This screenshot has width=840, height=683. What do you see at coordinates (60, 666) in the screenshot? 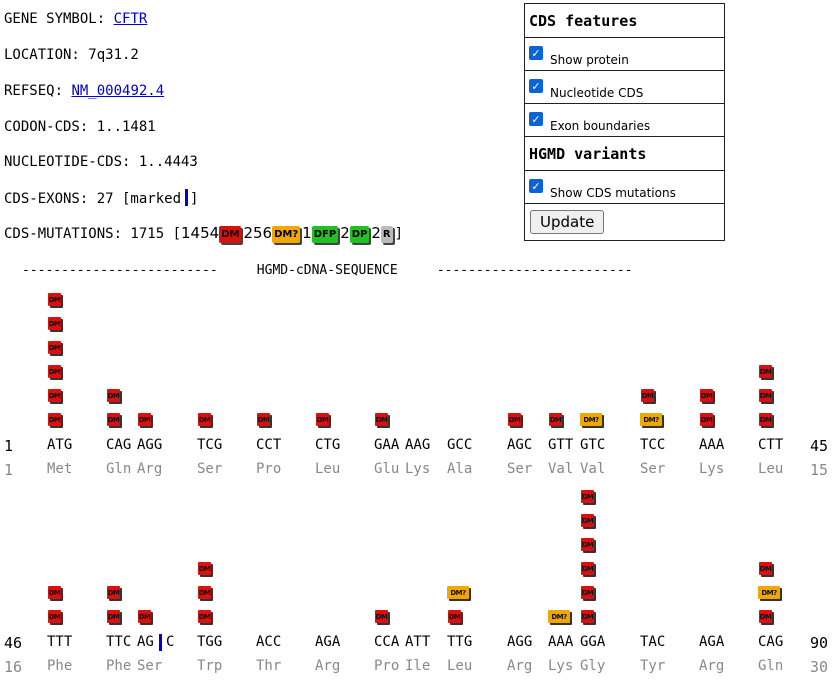
I see `amino-acid: Phe` at bounding box center [60, 666].